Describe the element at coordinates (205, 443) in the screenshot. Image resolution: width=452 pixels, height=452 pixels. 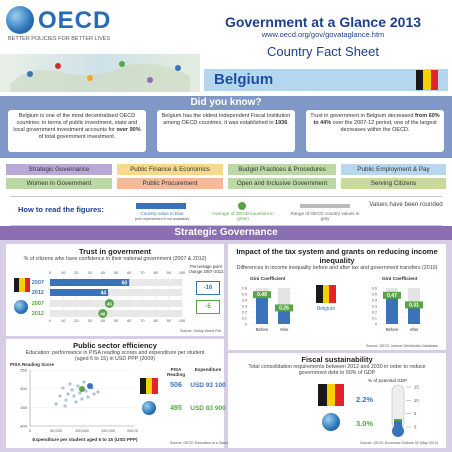
I see `efficiency-source: Source: OECD Education at a Glance 2012` at that location.